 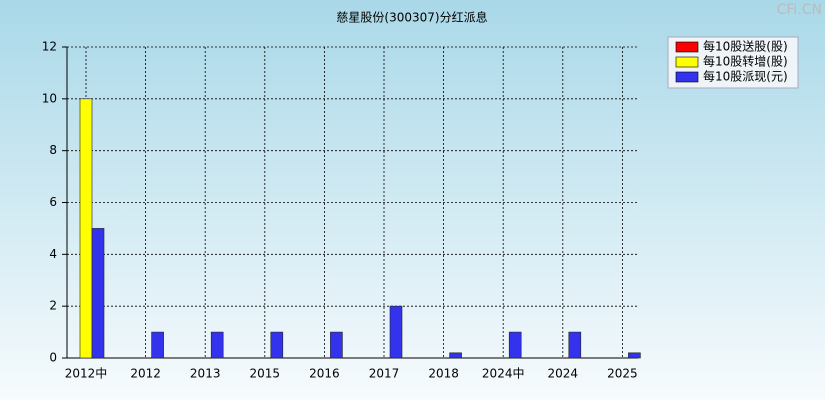 I want to click on x-tick-label: 2018, so click(x=443, y=374).